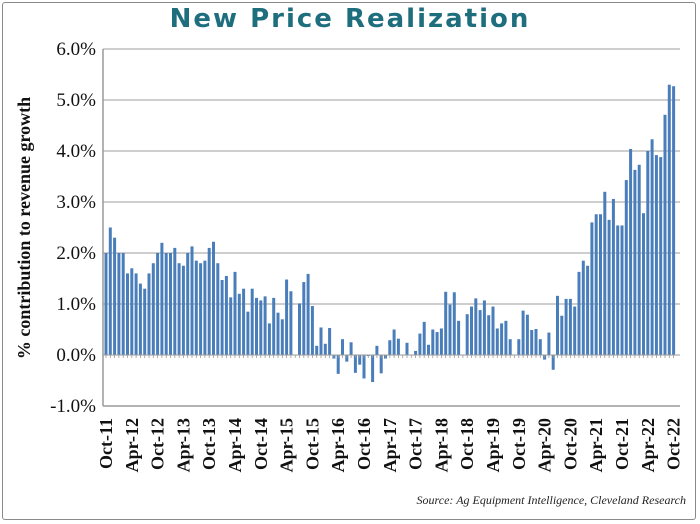 Image resolution: width=700 pixels, height=524 pixels. I want to click on y-tick-label: 0.0%, so click(76, 355).